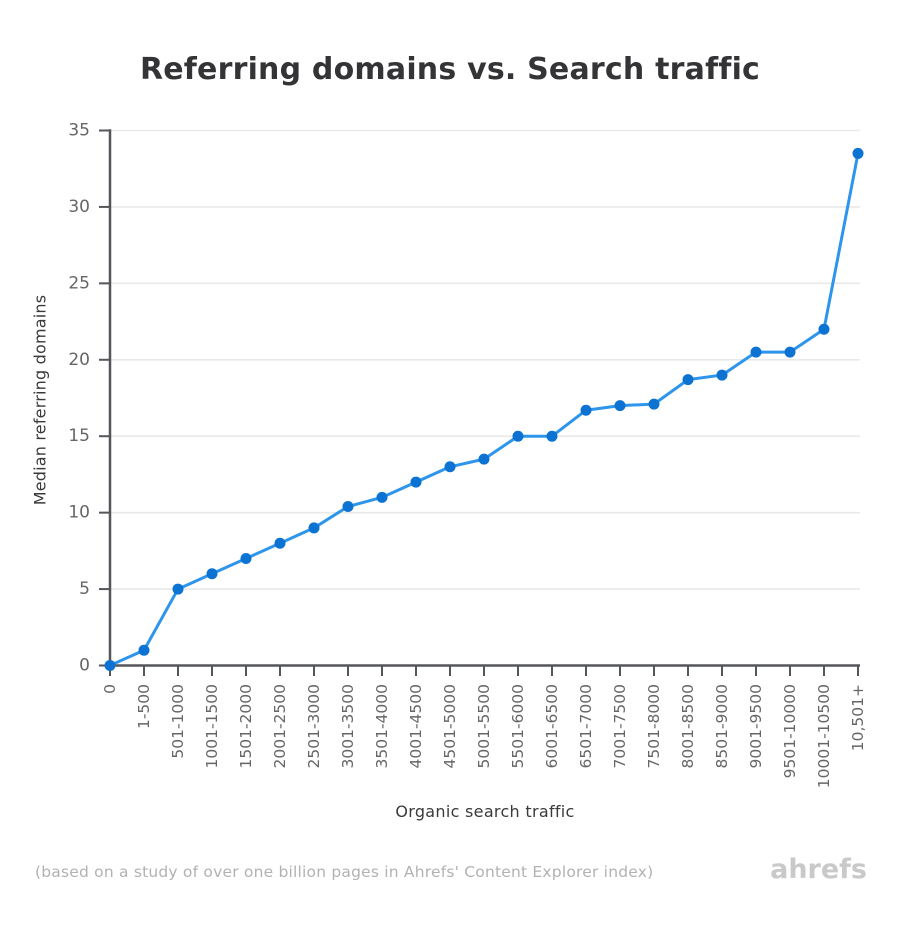 The image size is (900, 942). I want to click on x-tick-label: 10,501+, so click(858, 717).